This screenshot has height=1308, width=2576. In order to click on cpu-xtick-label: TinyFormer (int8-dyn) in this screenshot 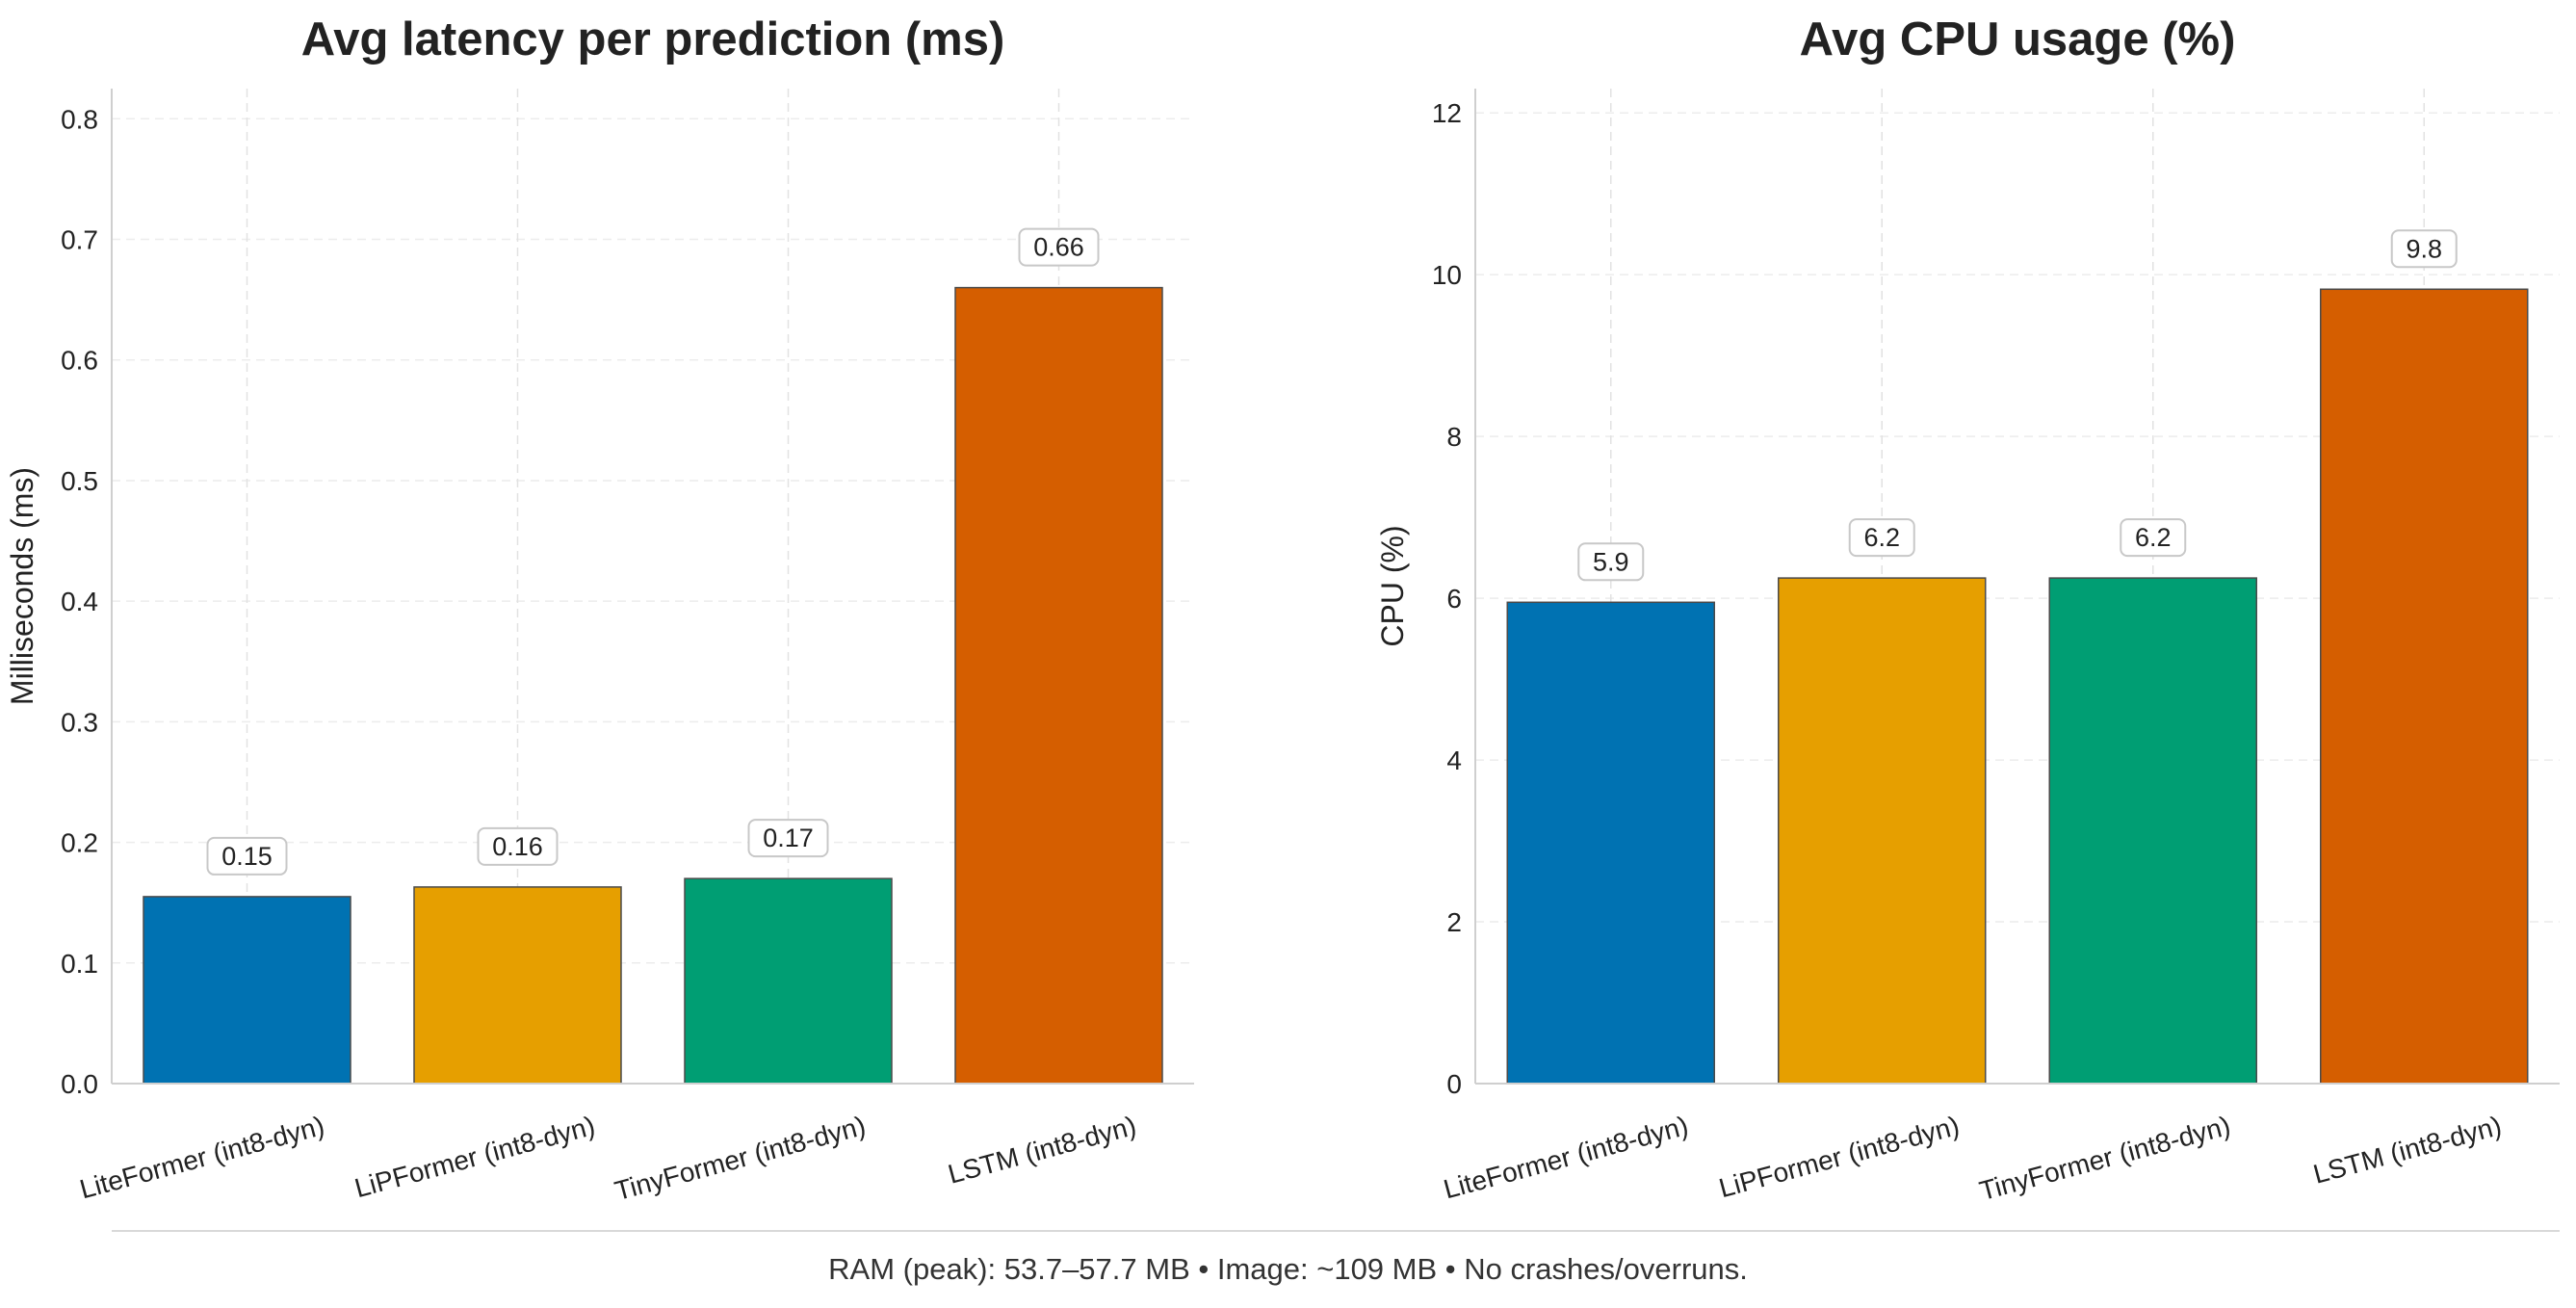, I will do `click(2104, 1158)`.